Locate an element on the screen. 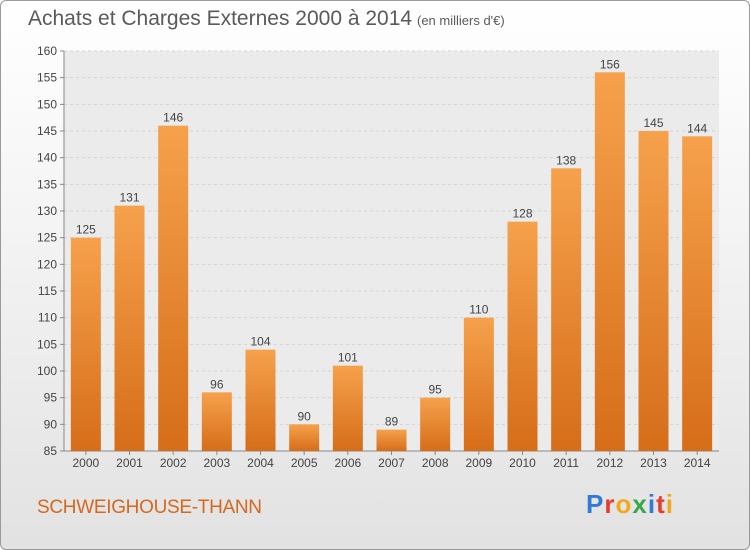 The width and height of the screenshot is (750, 550). bar-2005 is located at coordinates (304, 437).